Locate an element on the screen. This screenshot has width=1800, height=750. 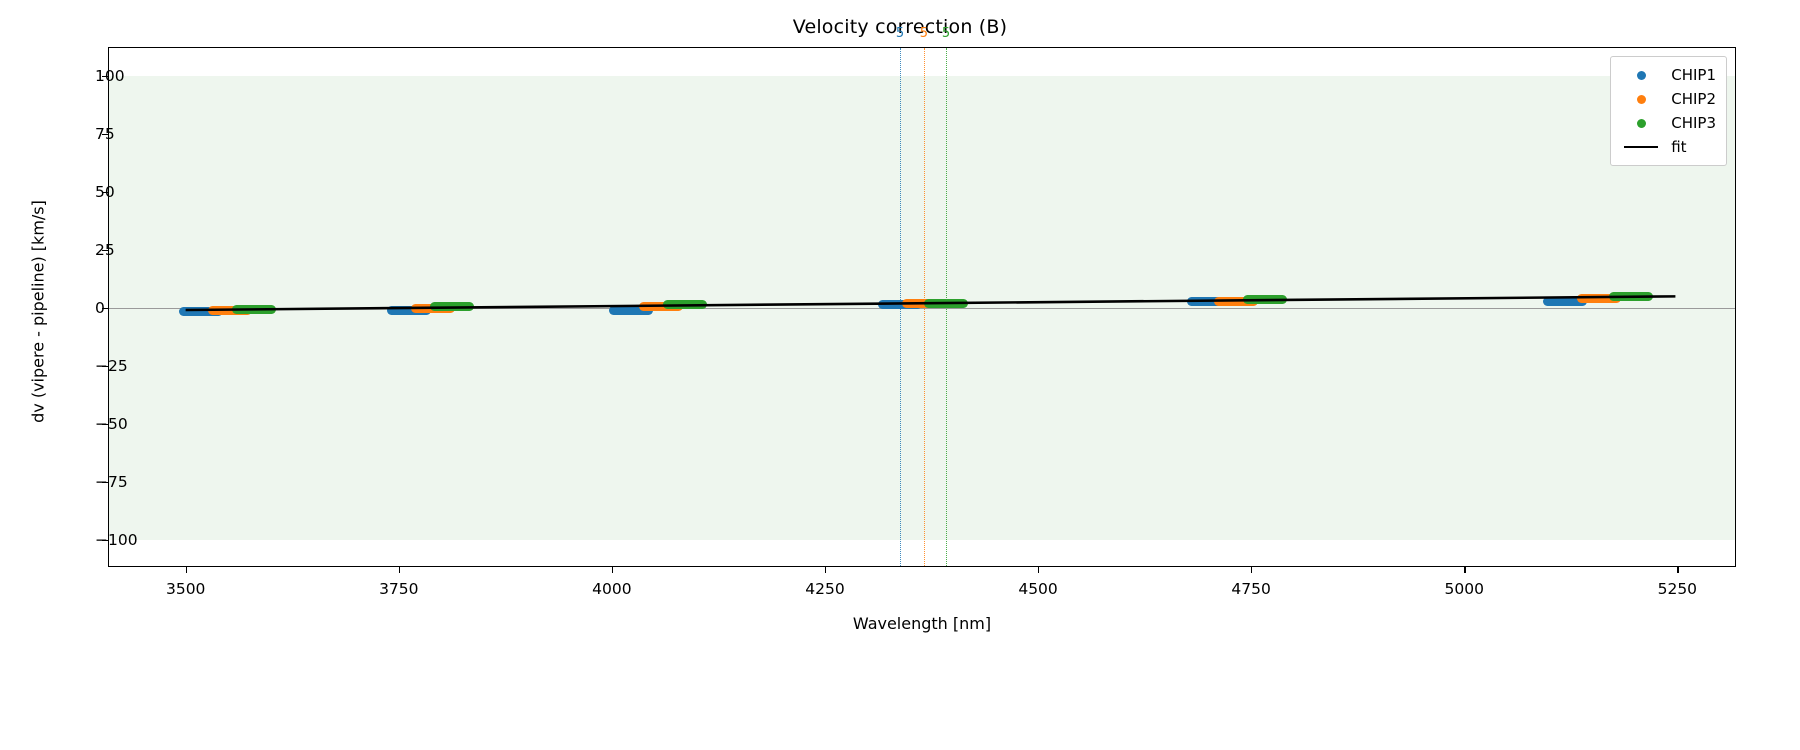
legend-label: fit is located at coordinates (1679, 147).